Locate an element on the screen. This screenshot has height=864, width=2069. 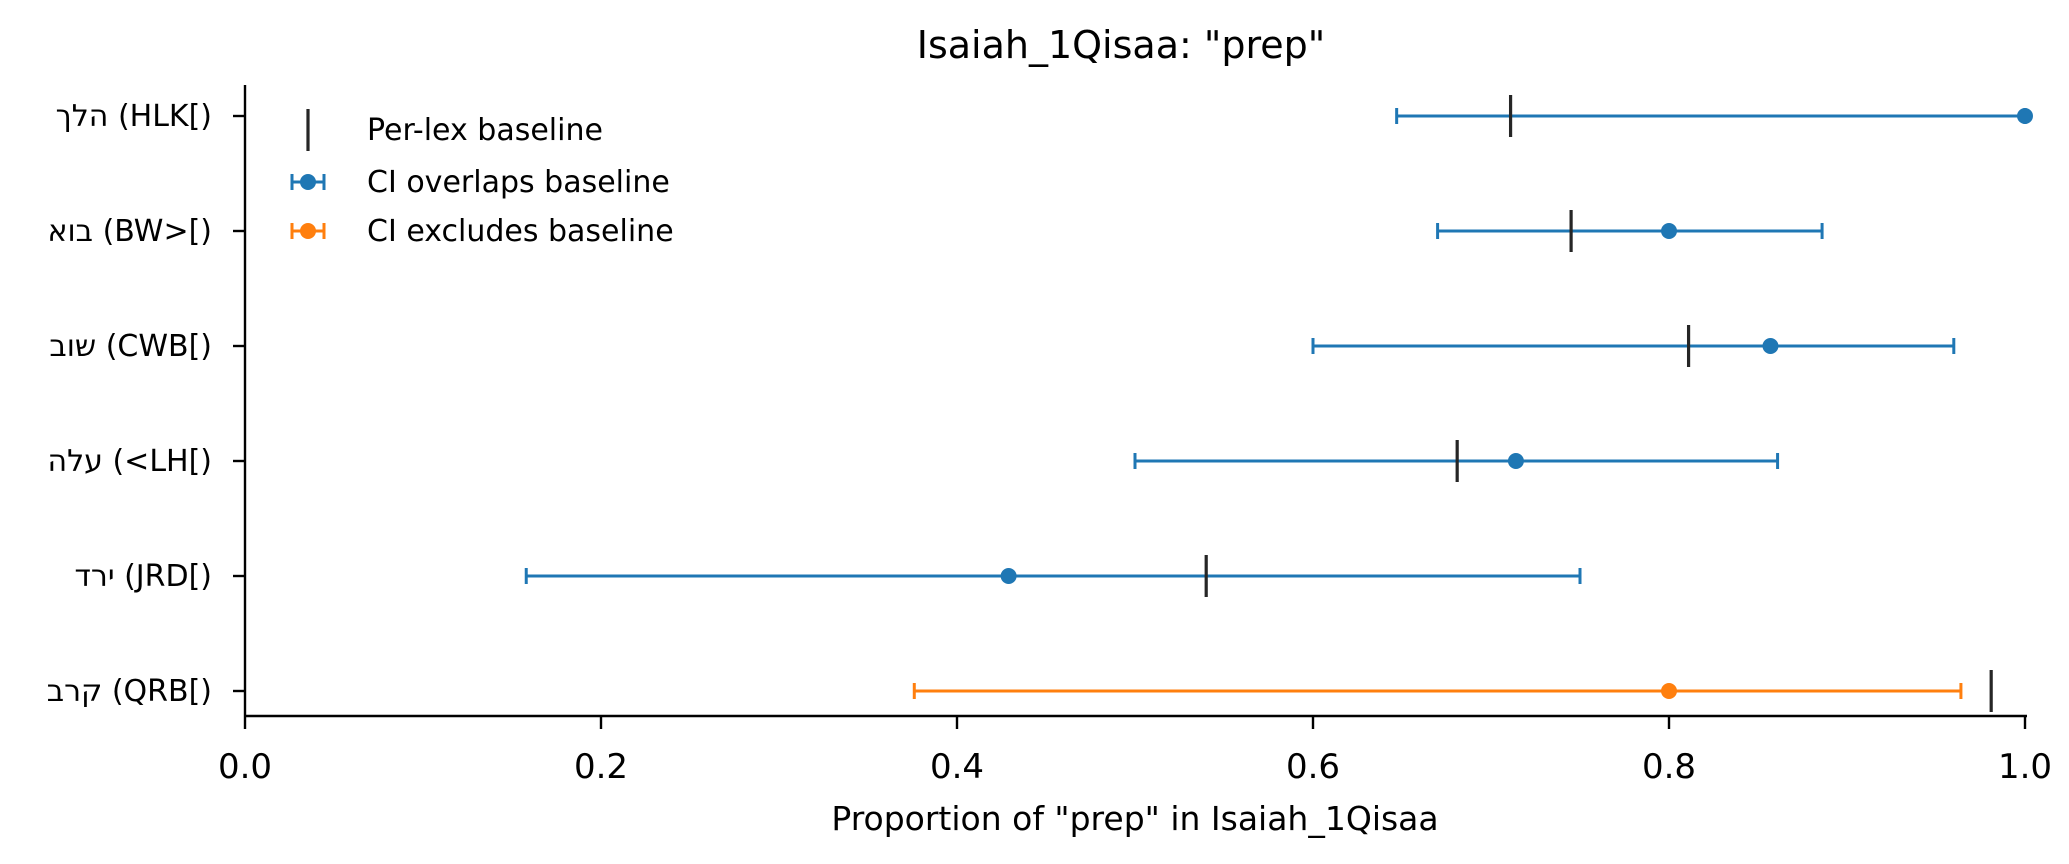
x-tick-label: 0.8 is located at coordinates (1669, 767).